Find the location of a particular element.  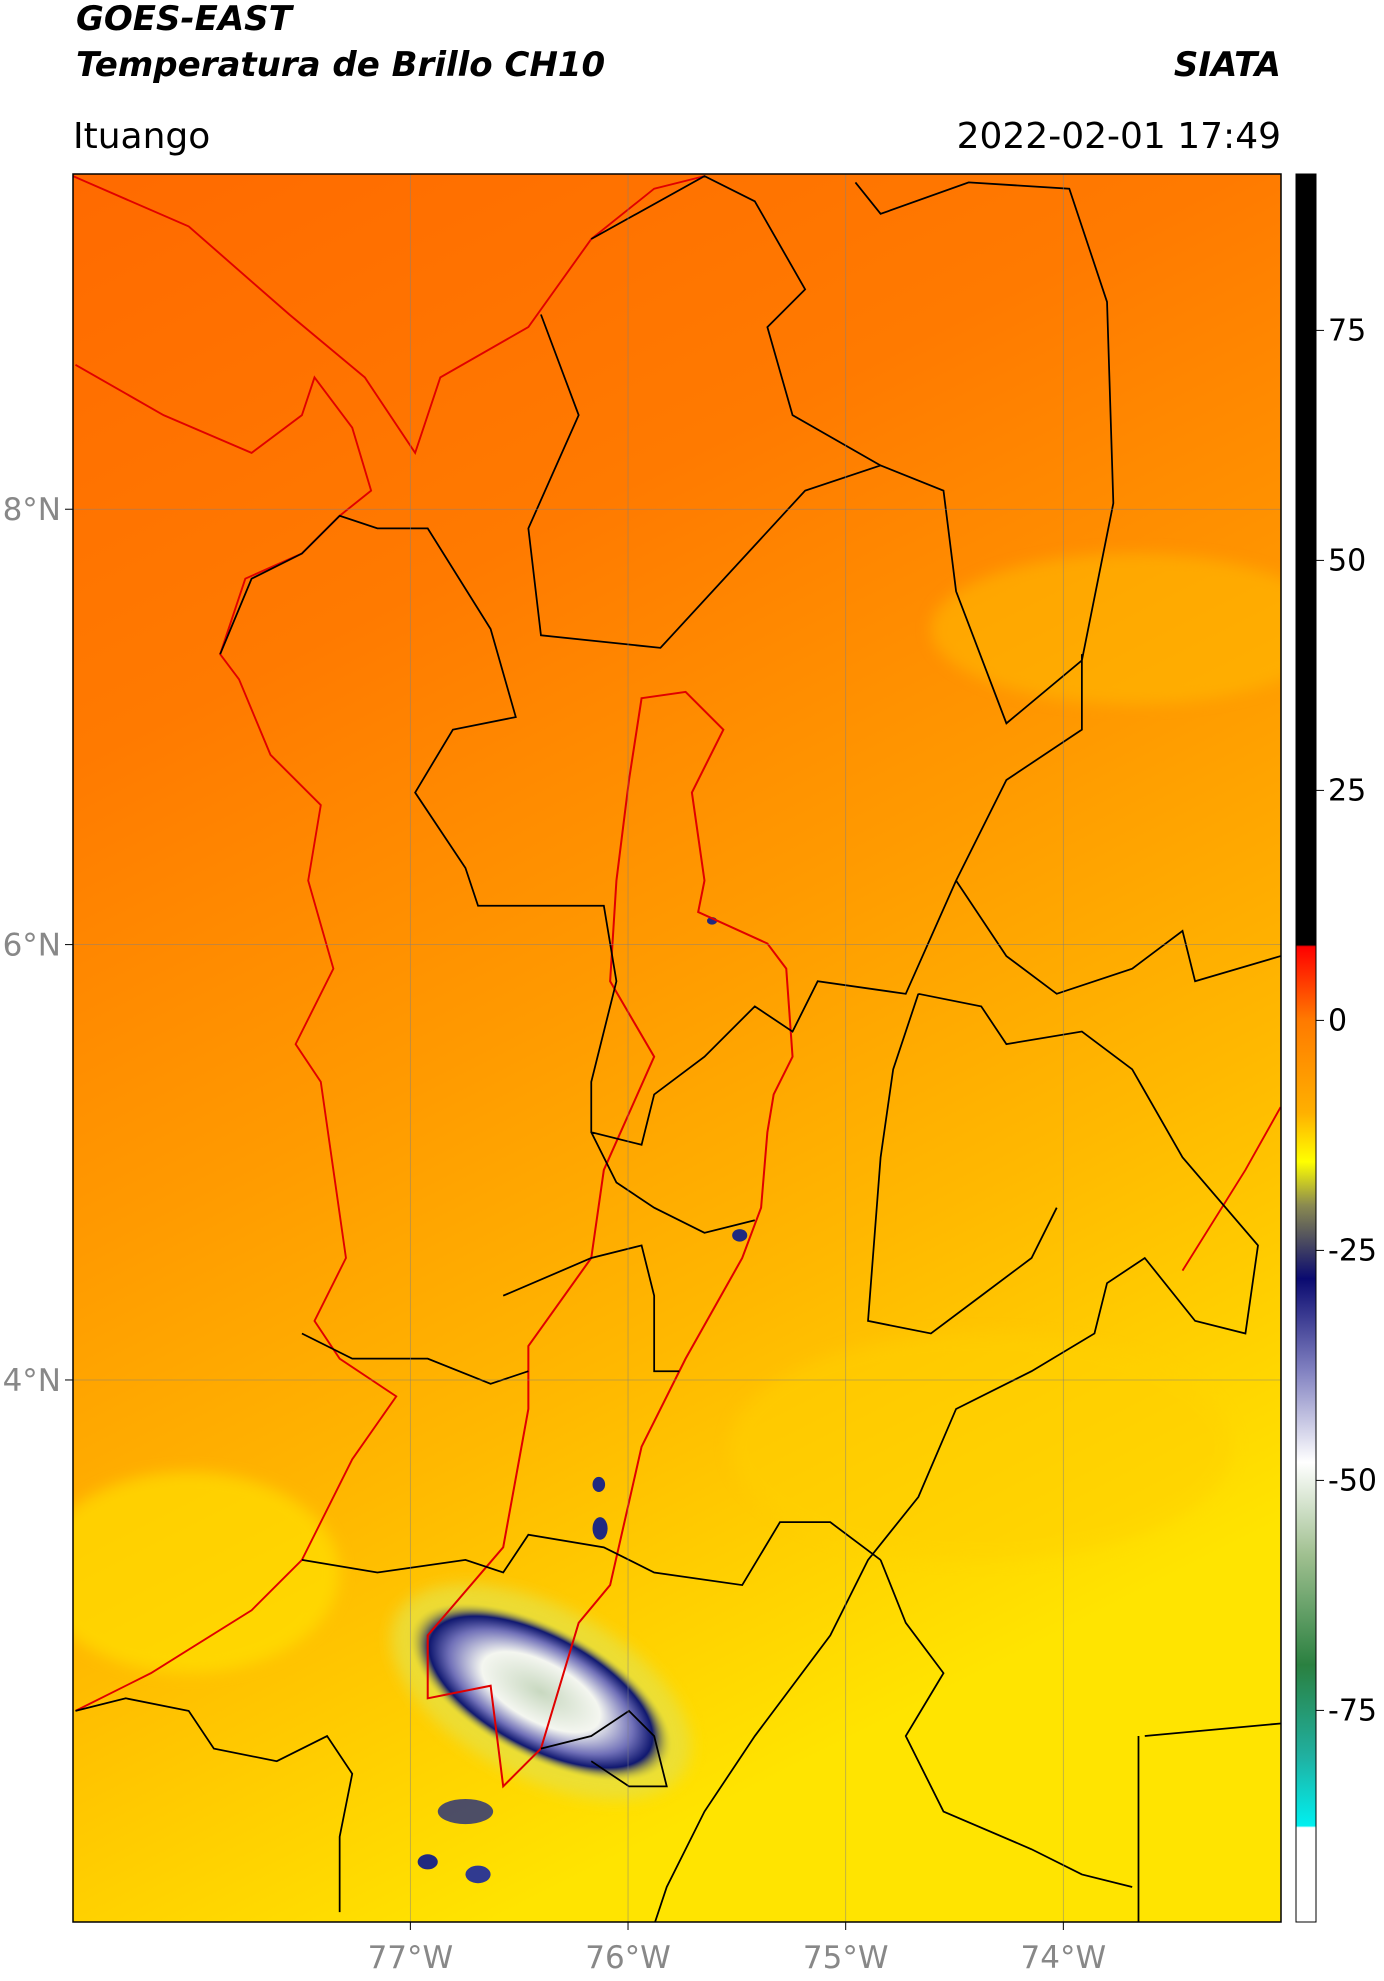

location: Ituango is located at coordinates (141, 136).